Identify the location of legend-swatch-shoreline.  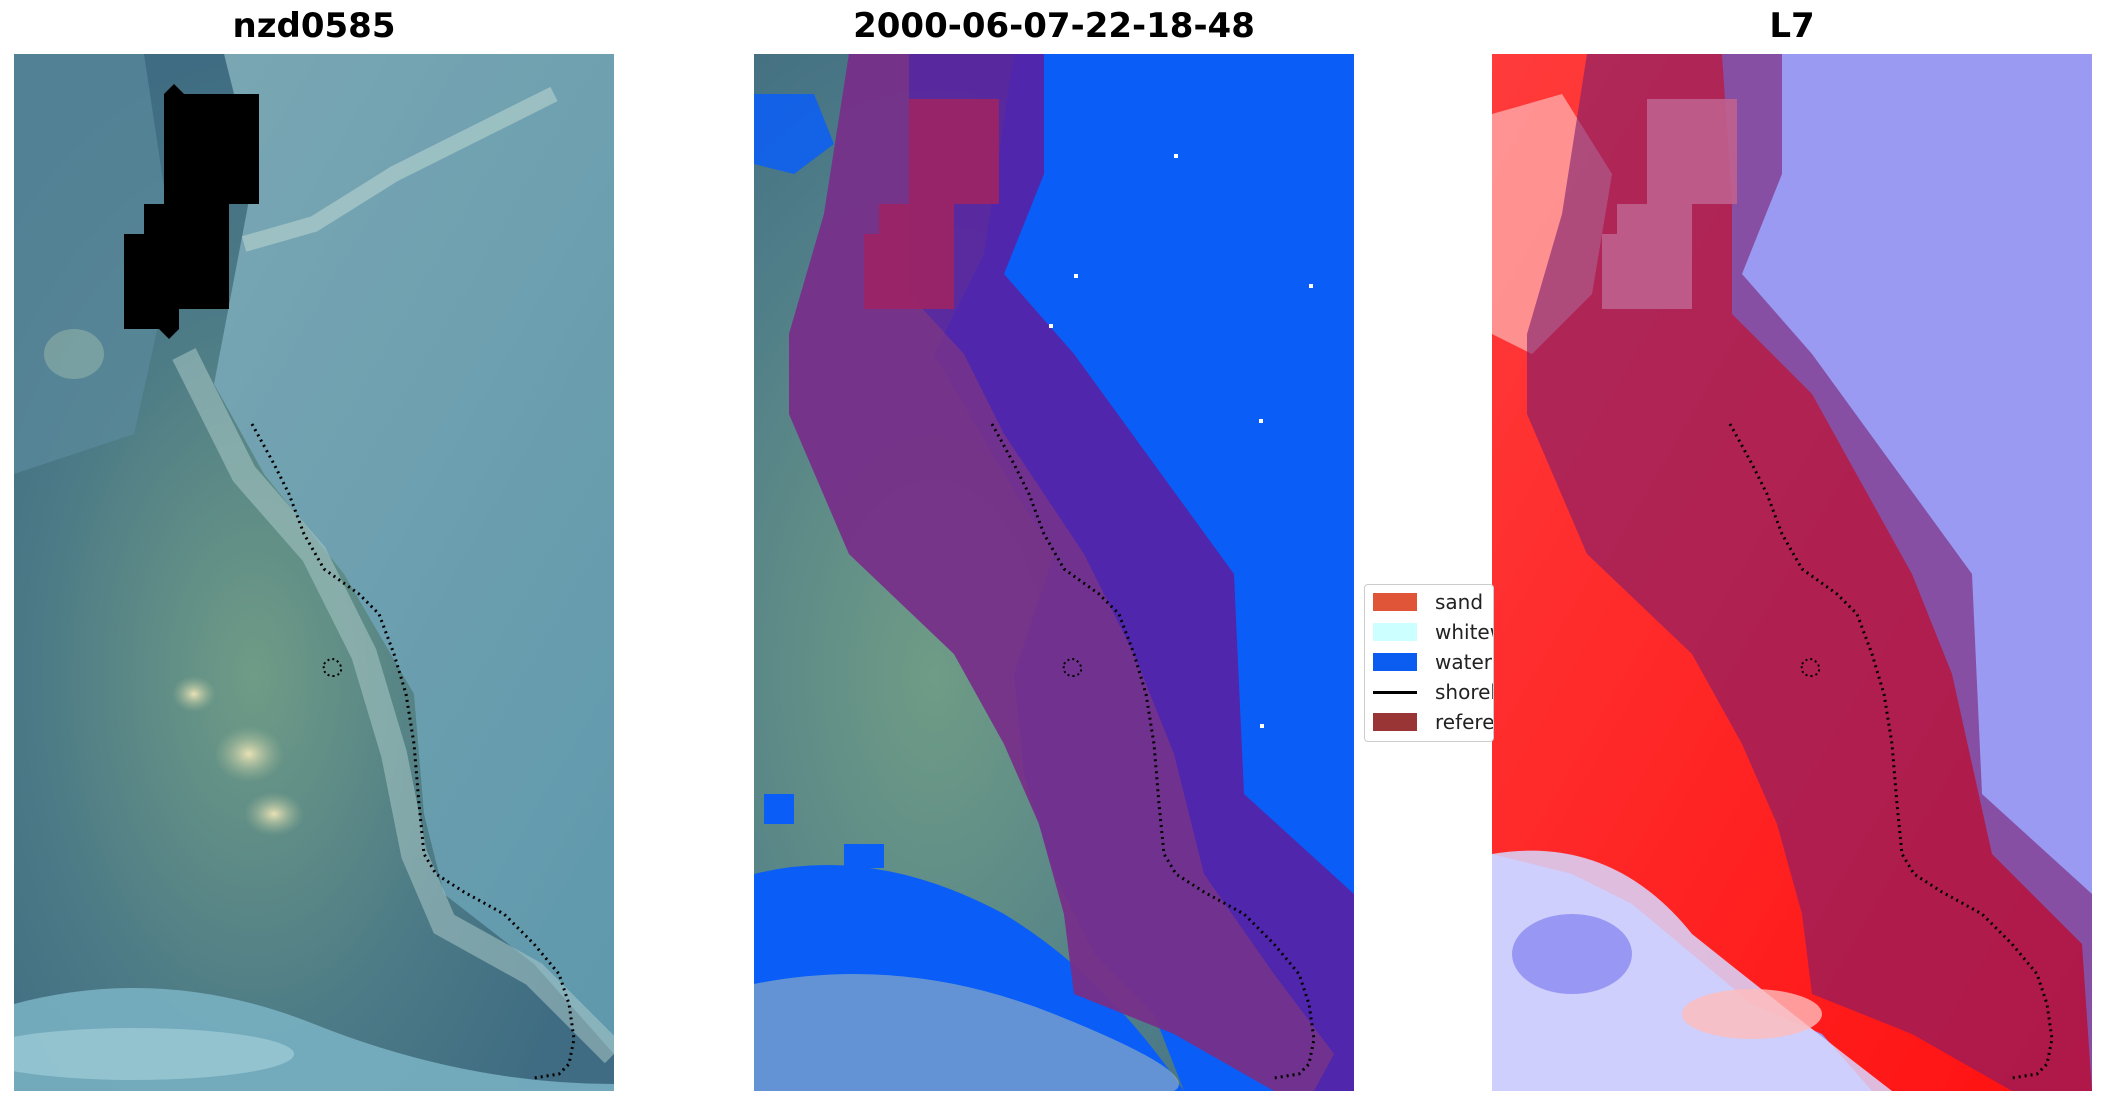
(1395, 692).